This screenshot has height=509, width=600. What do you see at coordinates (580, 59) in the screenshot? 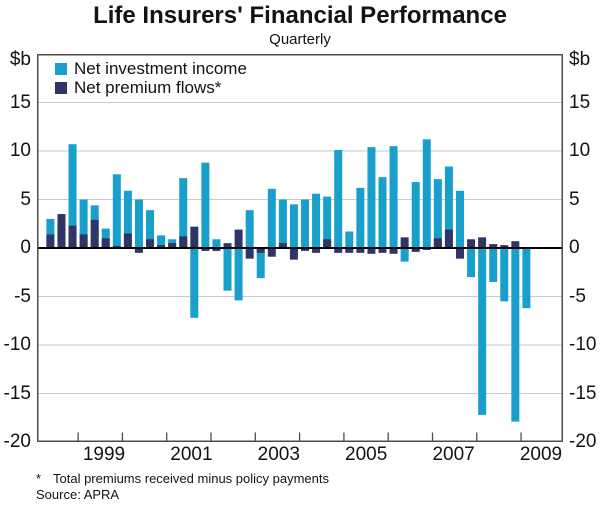
I see `y-axis-unit-right: $b` at bounding box center [580, 59].